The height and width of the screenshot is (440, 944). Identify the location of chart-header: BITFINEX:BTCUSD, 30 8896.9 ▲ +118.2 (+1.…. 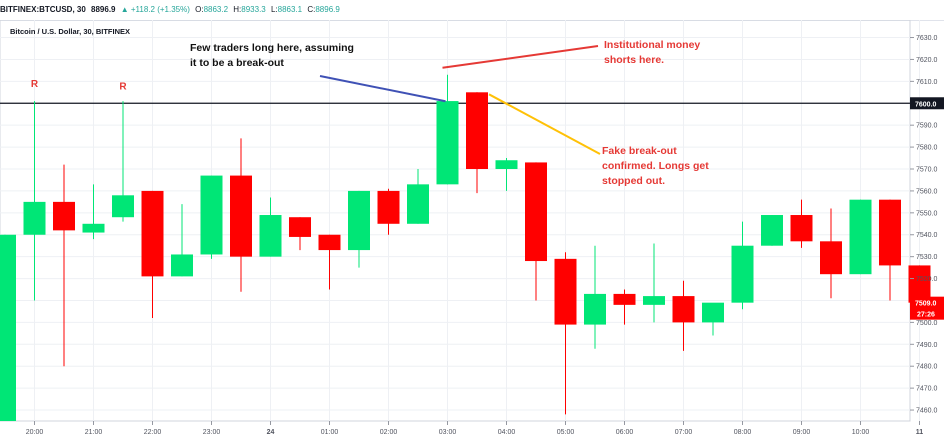
(472, 10).